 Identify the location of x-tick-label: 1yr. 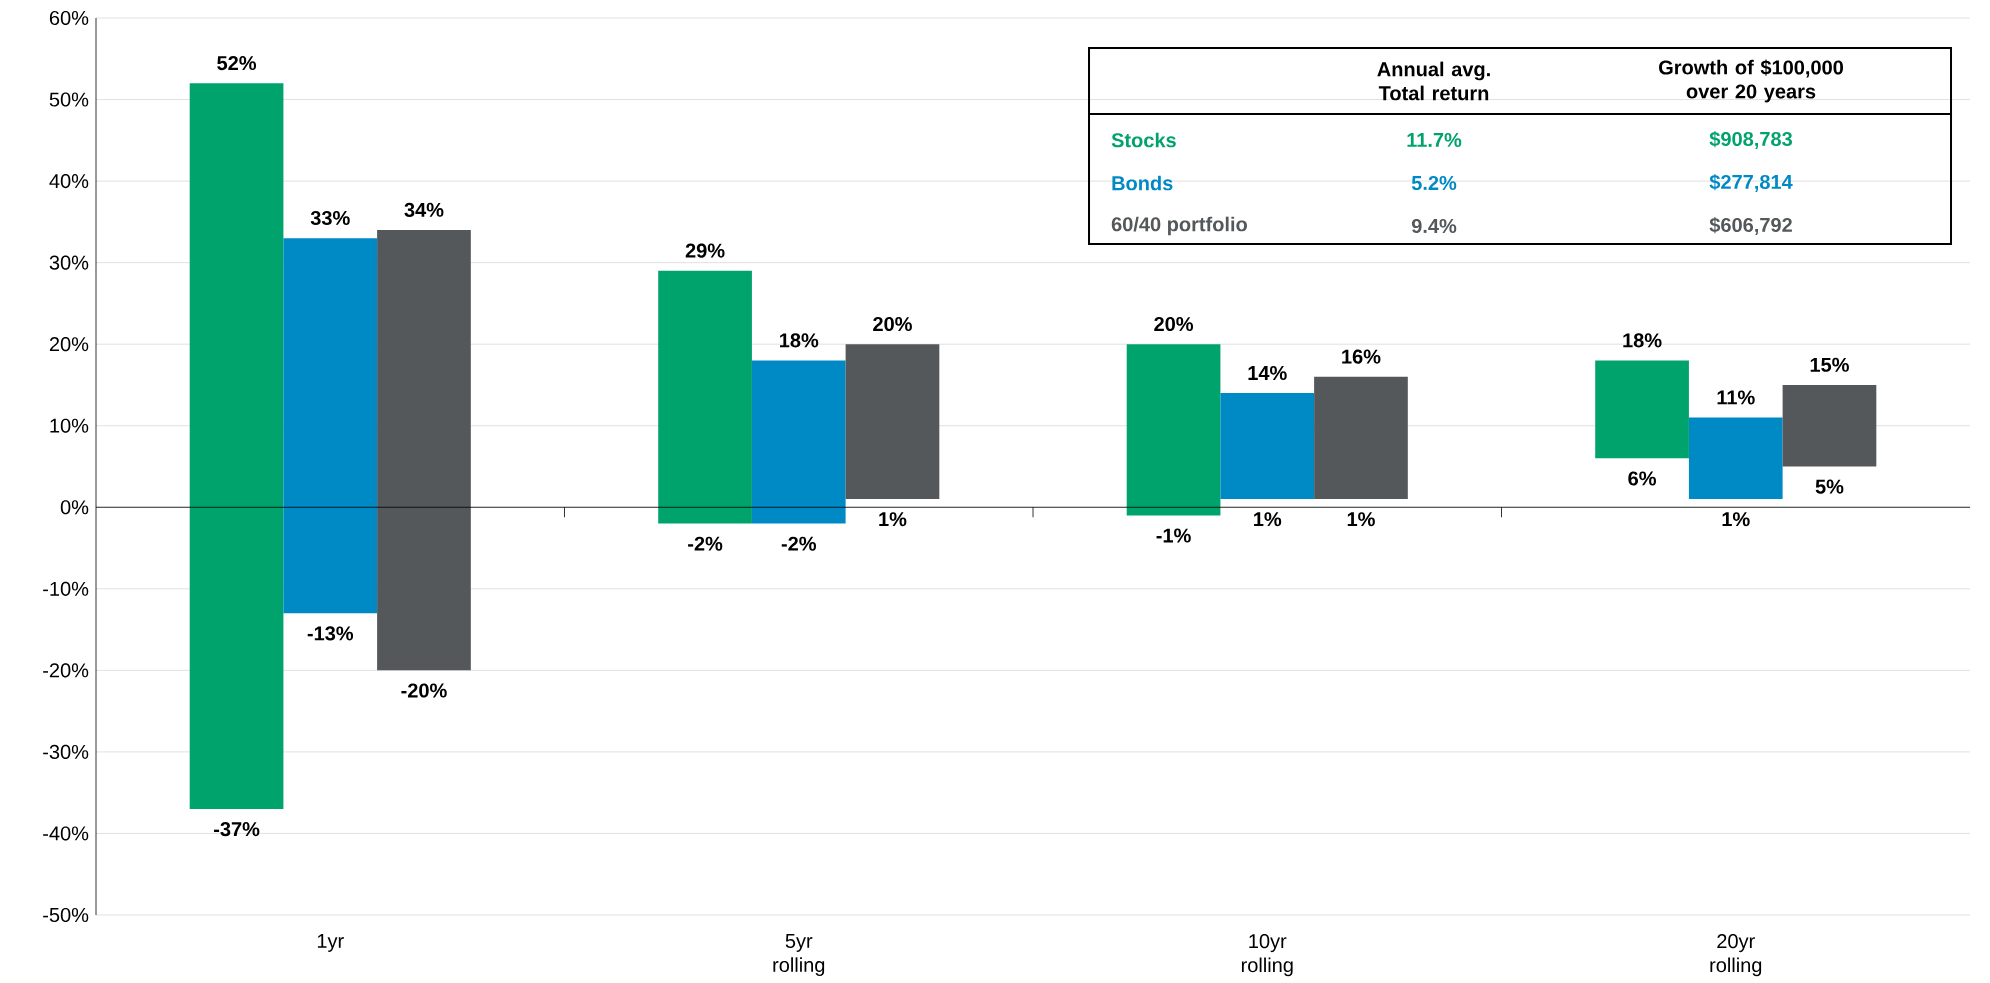
(330, 943).